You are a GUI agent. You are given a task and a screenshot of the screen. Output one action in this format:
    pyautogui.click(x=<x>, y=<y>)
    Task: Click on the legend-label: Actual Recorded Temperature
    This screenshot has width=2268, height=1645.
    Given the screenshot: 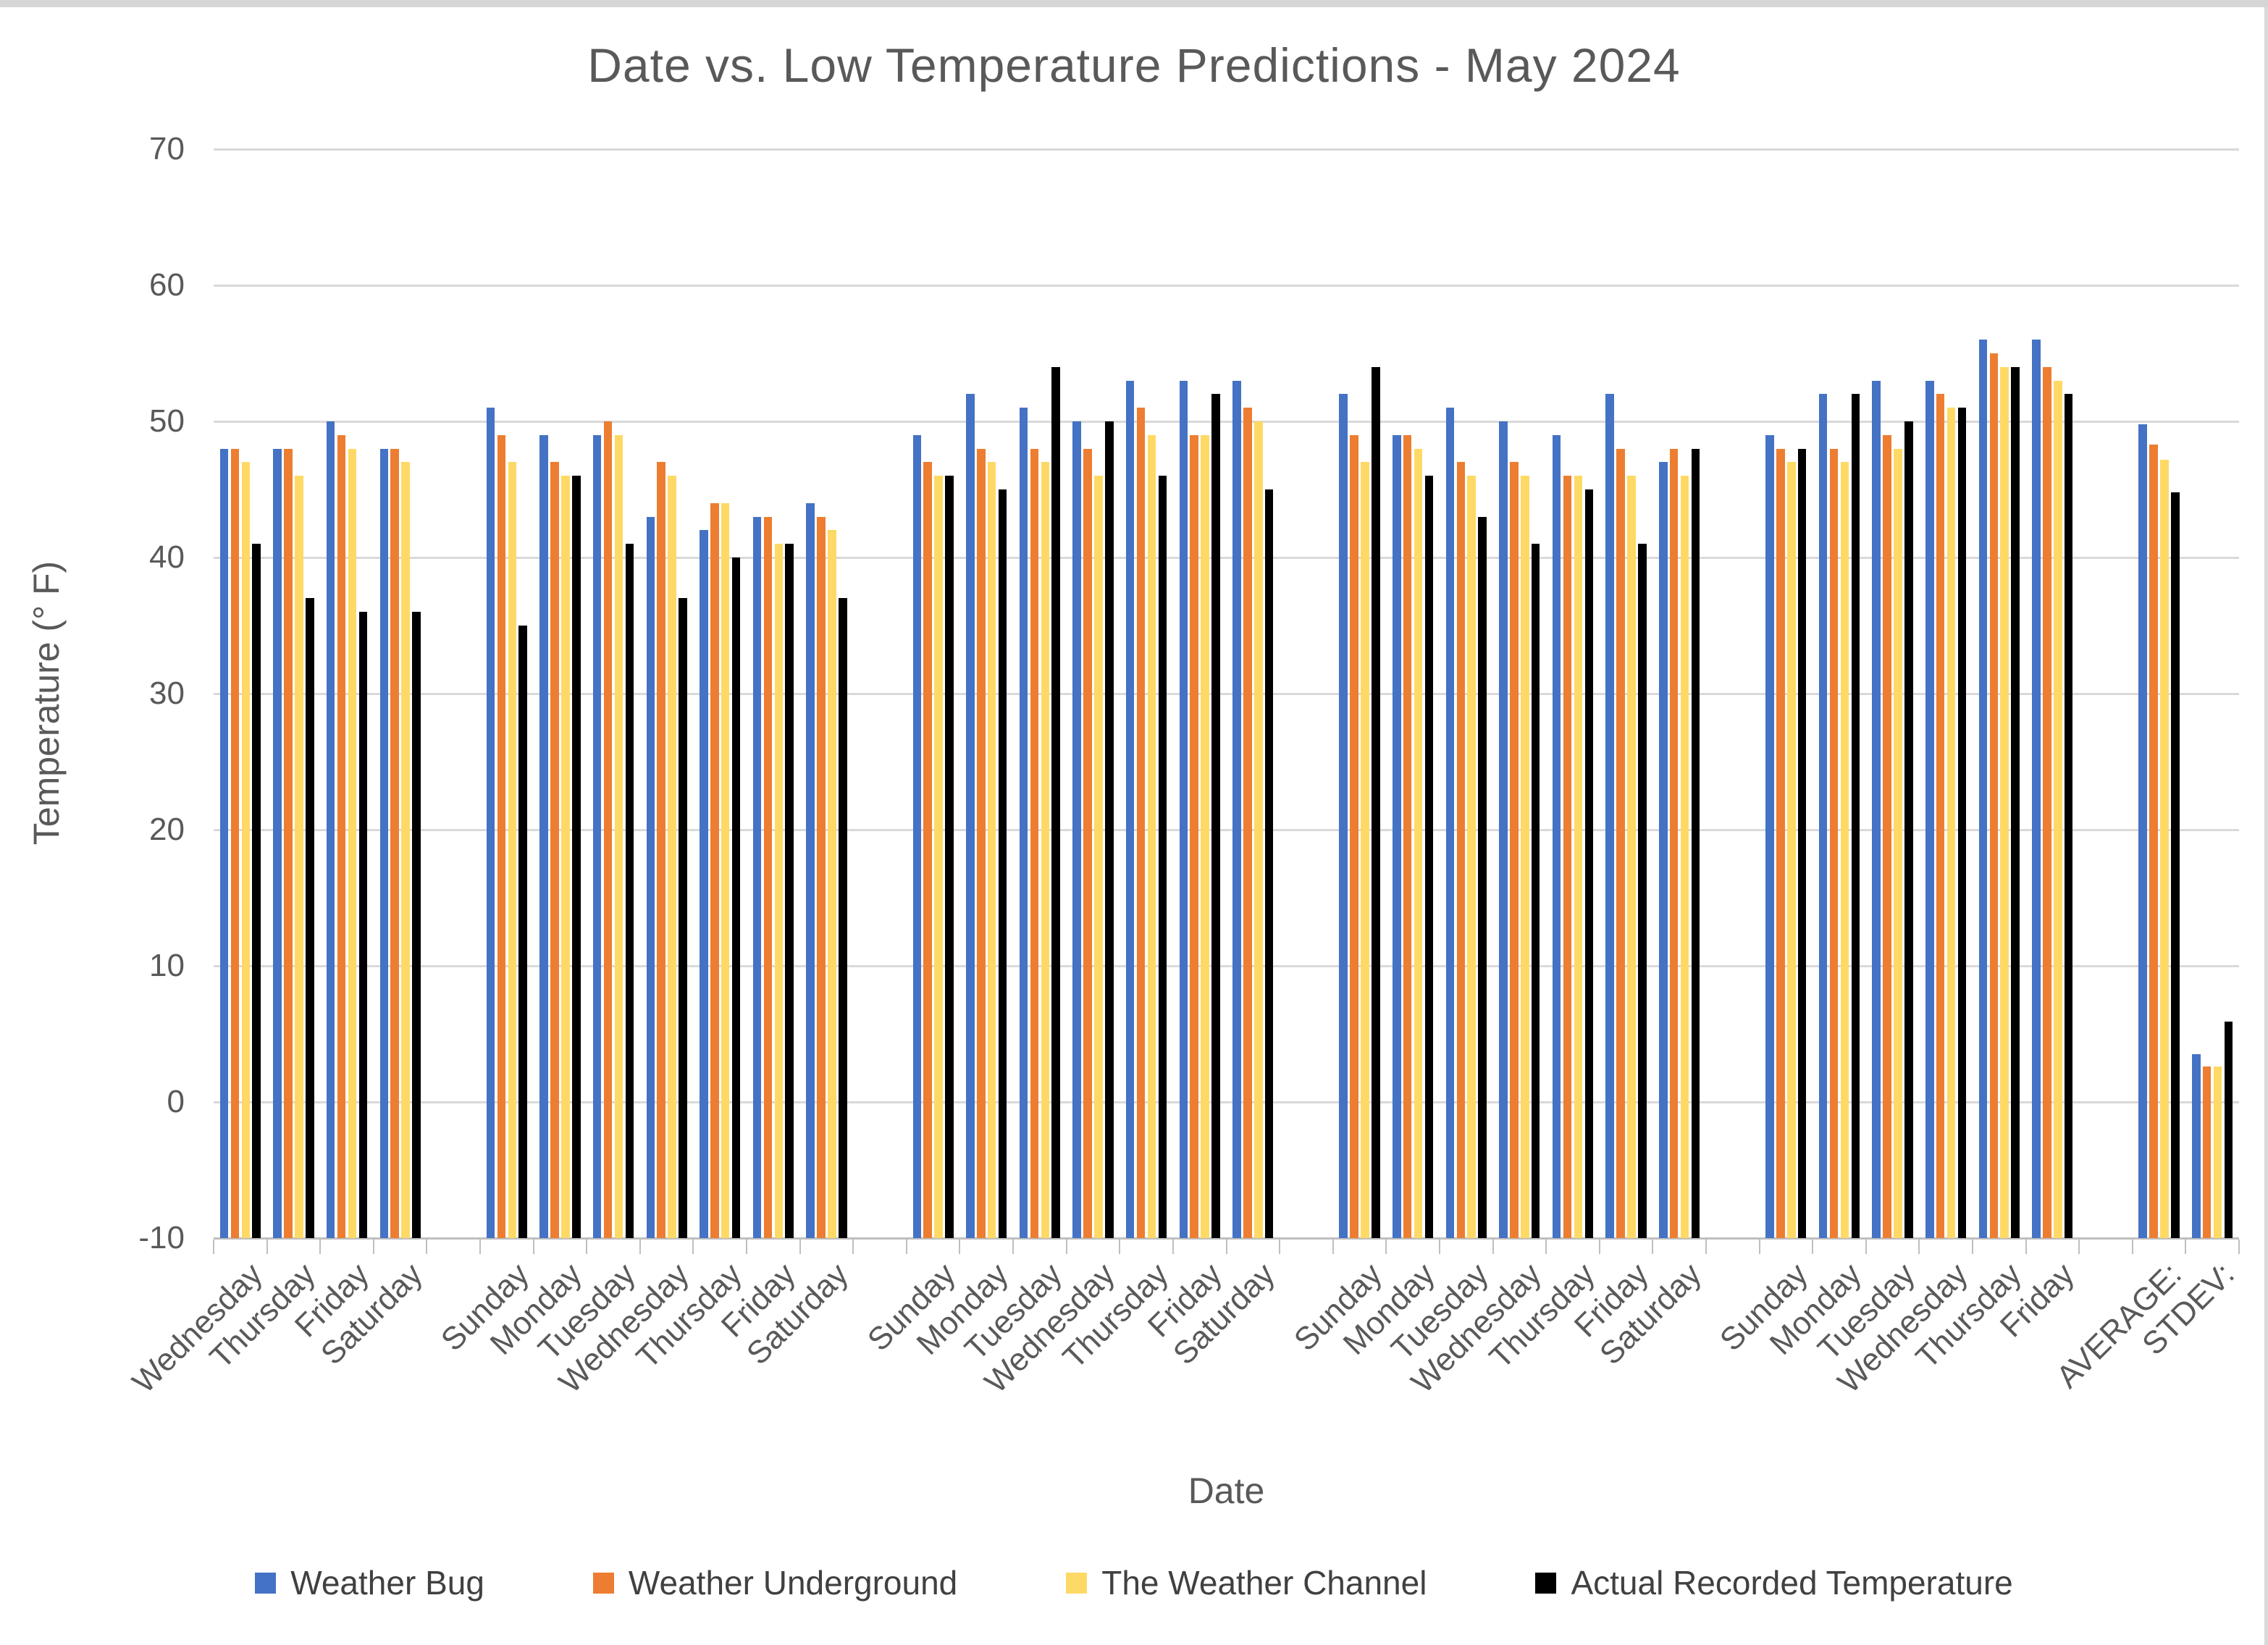 What is the action you would take?
    pyautogui.click(x=1792, y=1583)
    